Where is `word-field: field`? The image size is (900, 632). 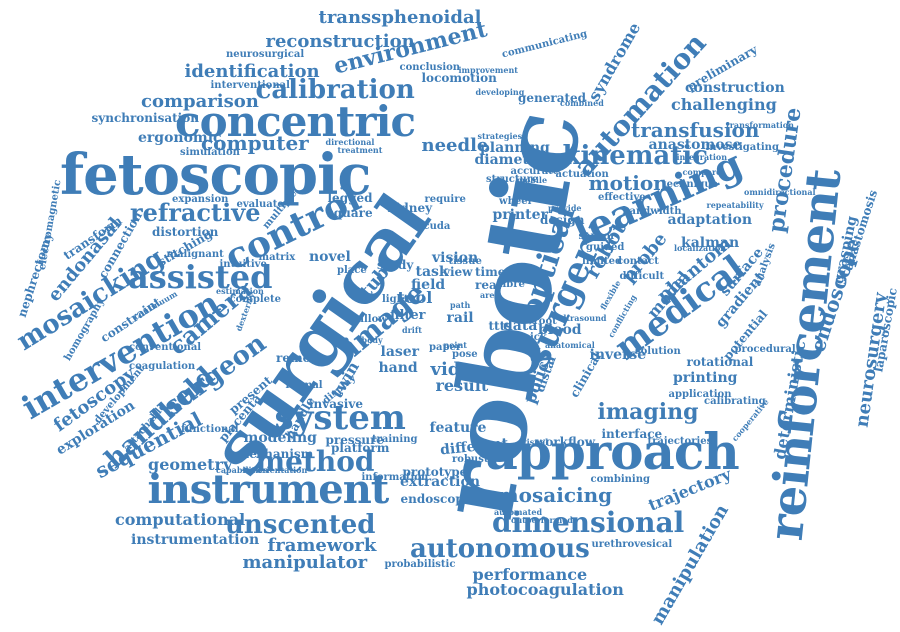 word-field: field is located at coordinates (428, 285).